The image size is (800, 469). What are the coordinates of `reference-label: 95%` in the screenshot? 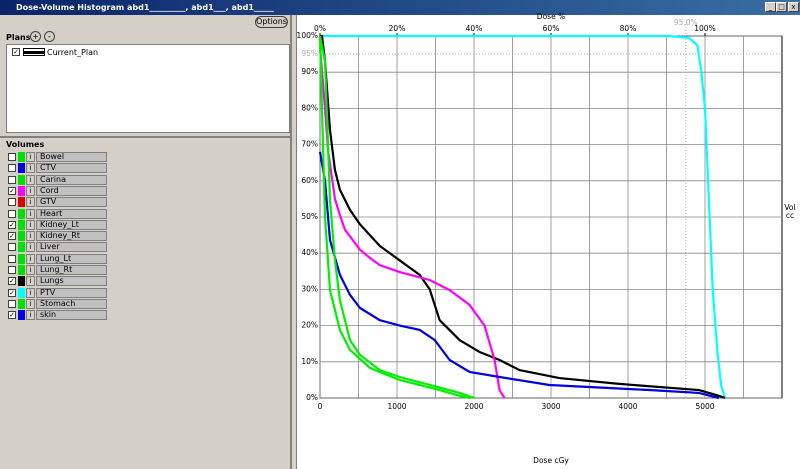 It's located at (309, 53).